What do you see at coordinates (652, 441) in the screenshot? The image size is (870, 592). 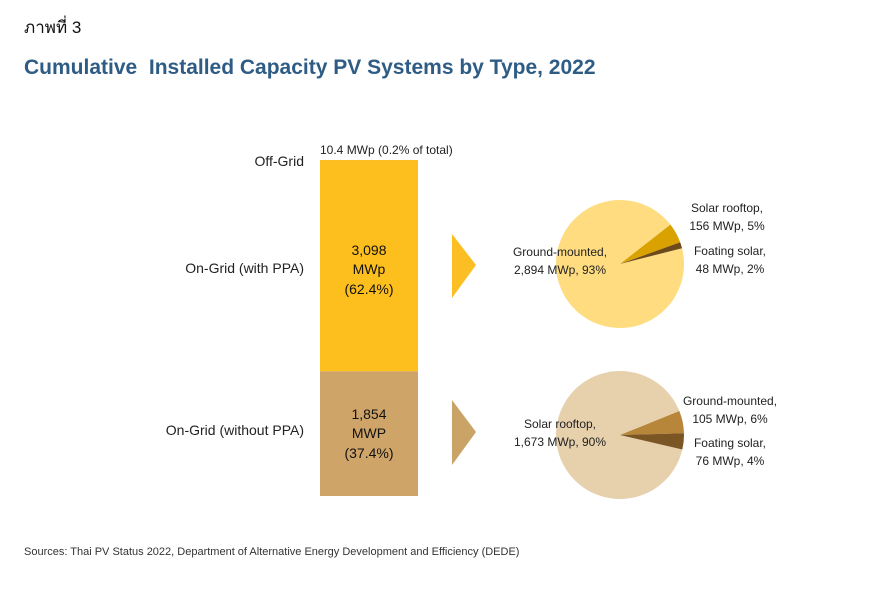 I see `pie-noppa-slice-floating-solar` at bounding box center [652, 441].